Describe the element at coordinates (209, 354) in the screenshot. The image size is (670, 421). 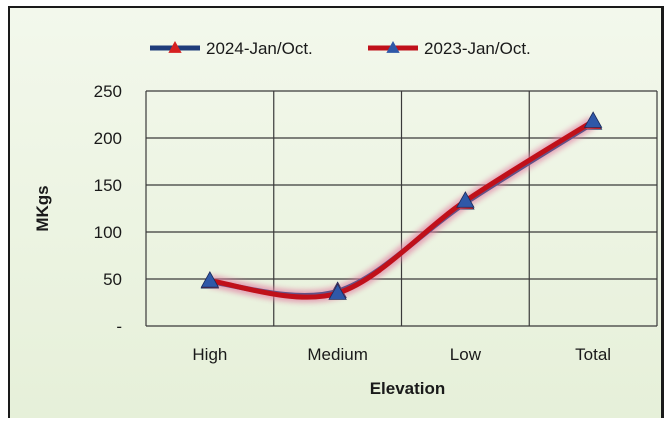
I see `x-tick-label: High` at that location.